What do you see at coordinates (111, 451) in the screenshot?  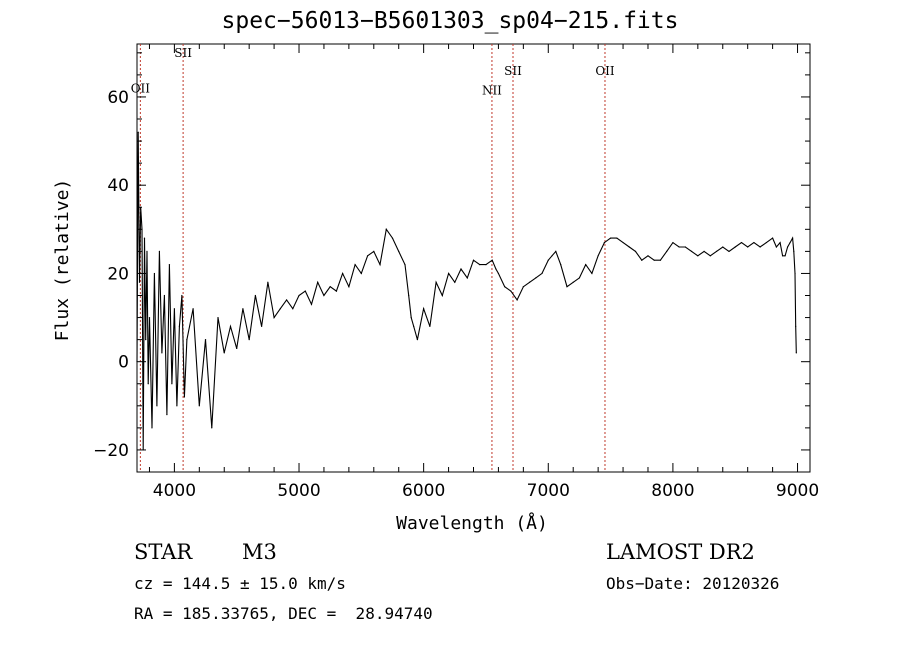 I see `y-tick-label: −20` at bounding box center [111, 451].